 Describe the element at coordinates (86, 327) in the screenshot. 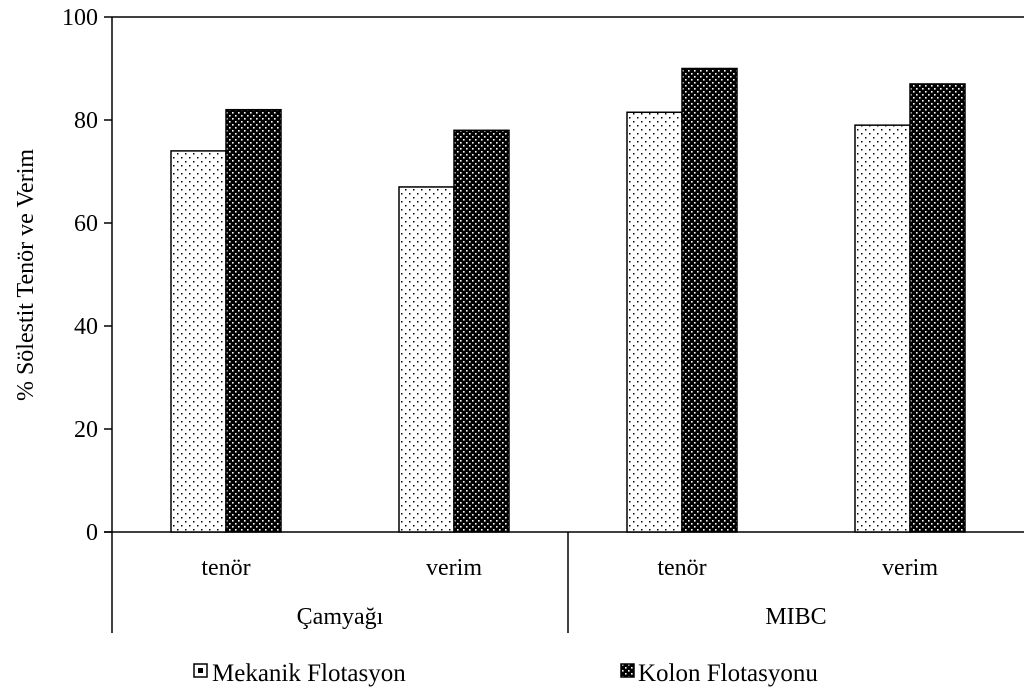

I see `y-tick-label: 40` at that location.